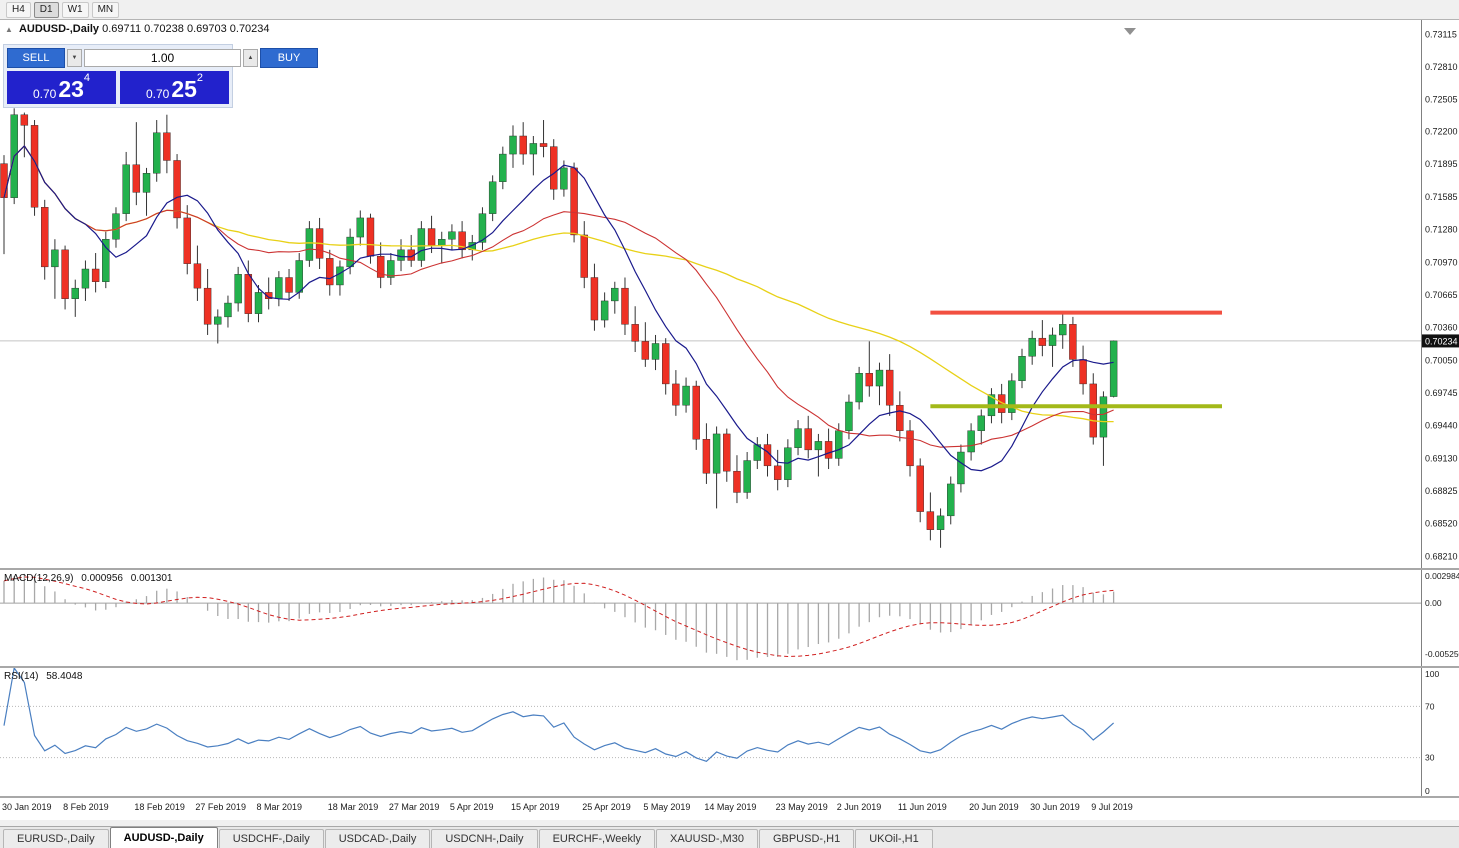  What do you see at coordinates (1441, 263) in the screenshot?
I see `price-axis-label: 0.70970` at bounding box center [1441, 263].